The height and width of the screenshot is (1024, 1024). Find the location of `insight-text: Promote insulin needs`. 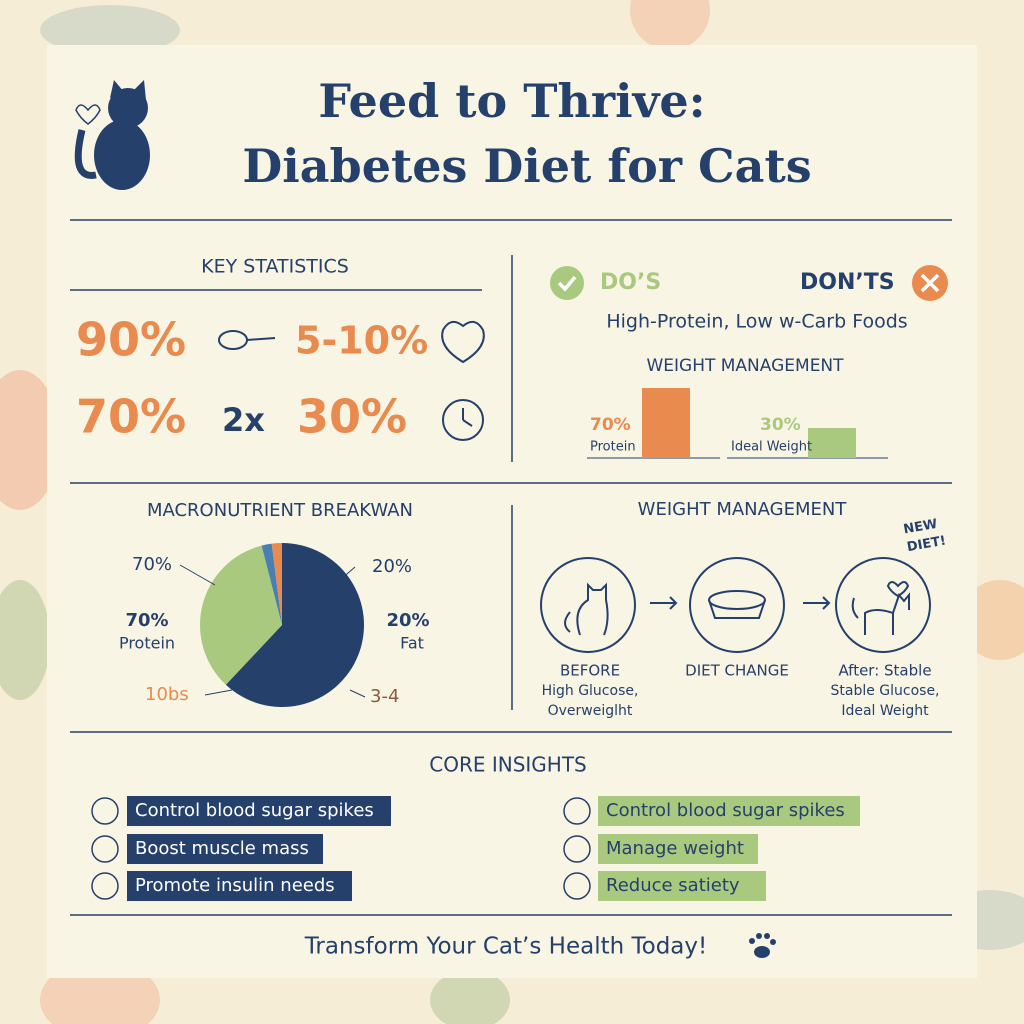

insight-text: Promote insulin needs is located at coordinates (235, 885).